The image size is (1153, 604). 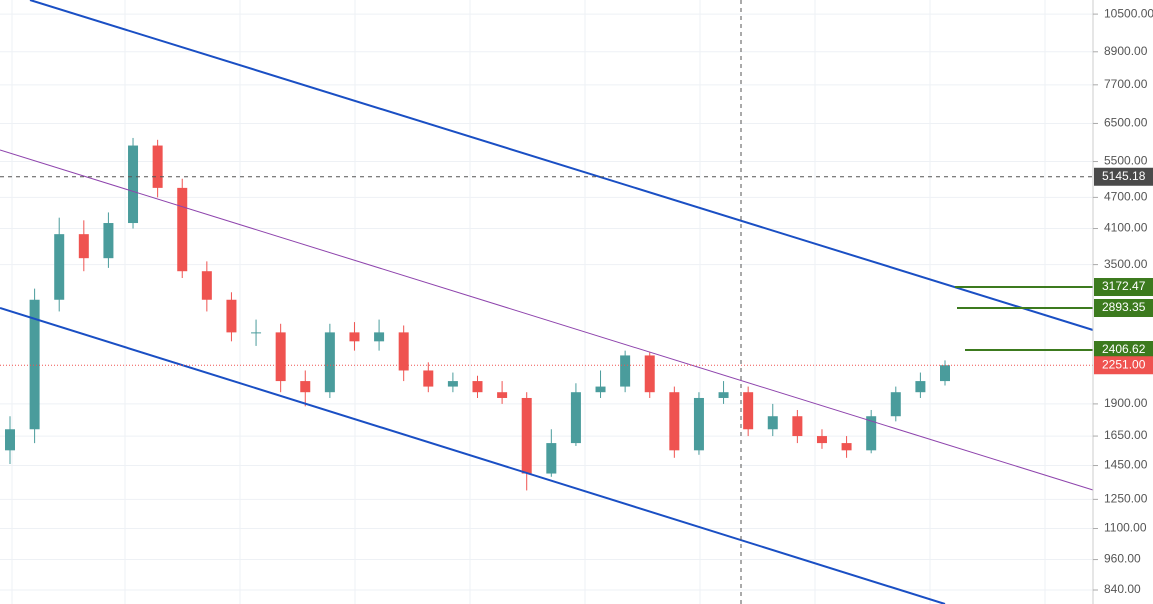 I want to click on price-label: 2251.00, so click(x=1124, y=364).